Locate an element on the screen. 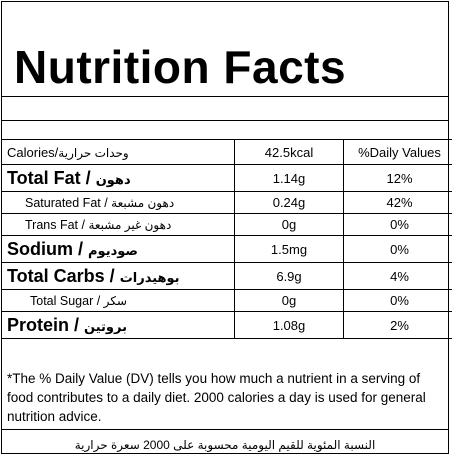 The image size is (452, 457). nutrient-name: Total Sugar / is located at coordinates (65, 300).